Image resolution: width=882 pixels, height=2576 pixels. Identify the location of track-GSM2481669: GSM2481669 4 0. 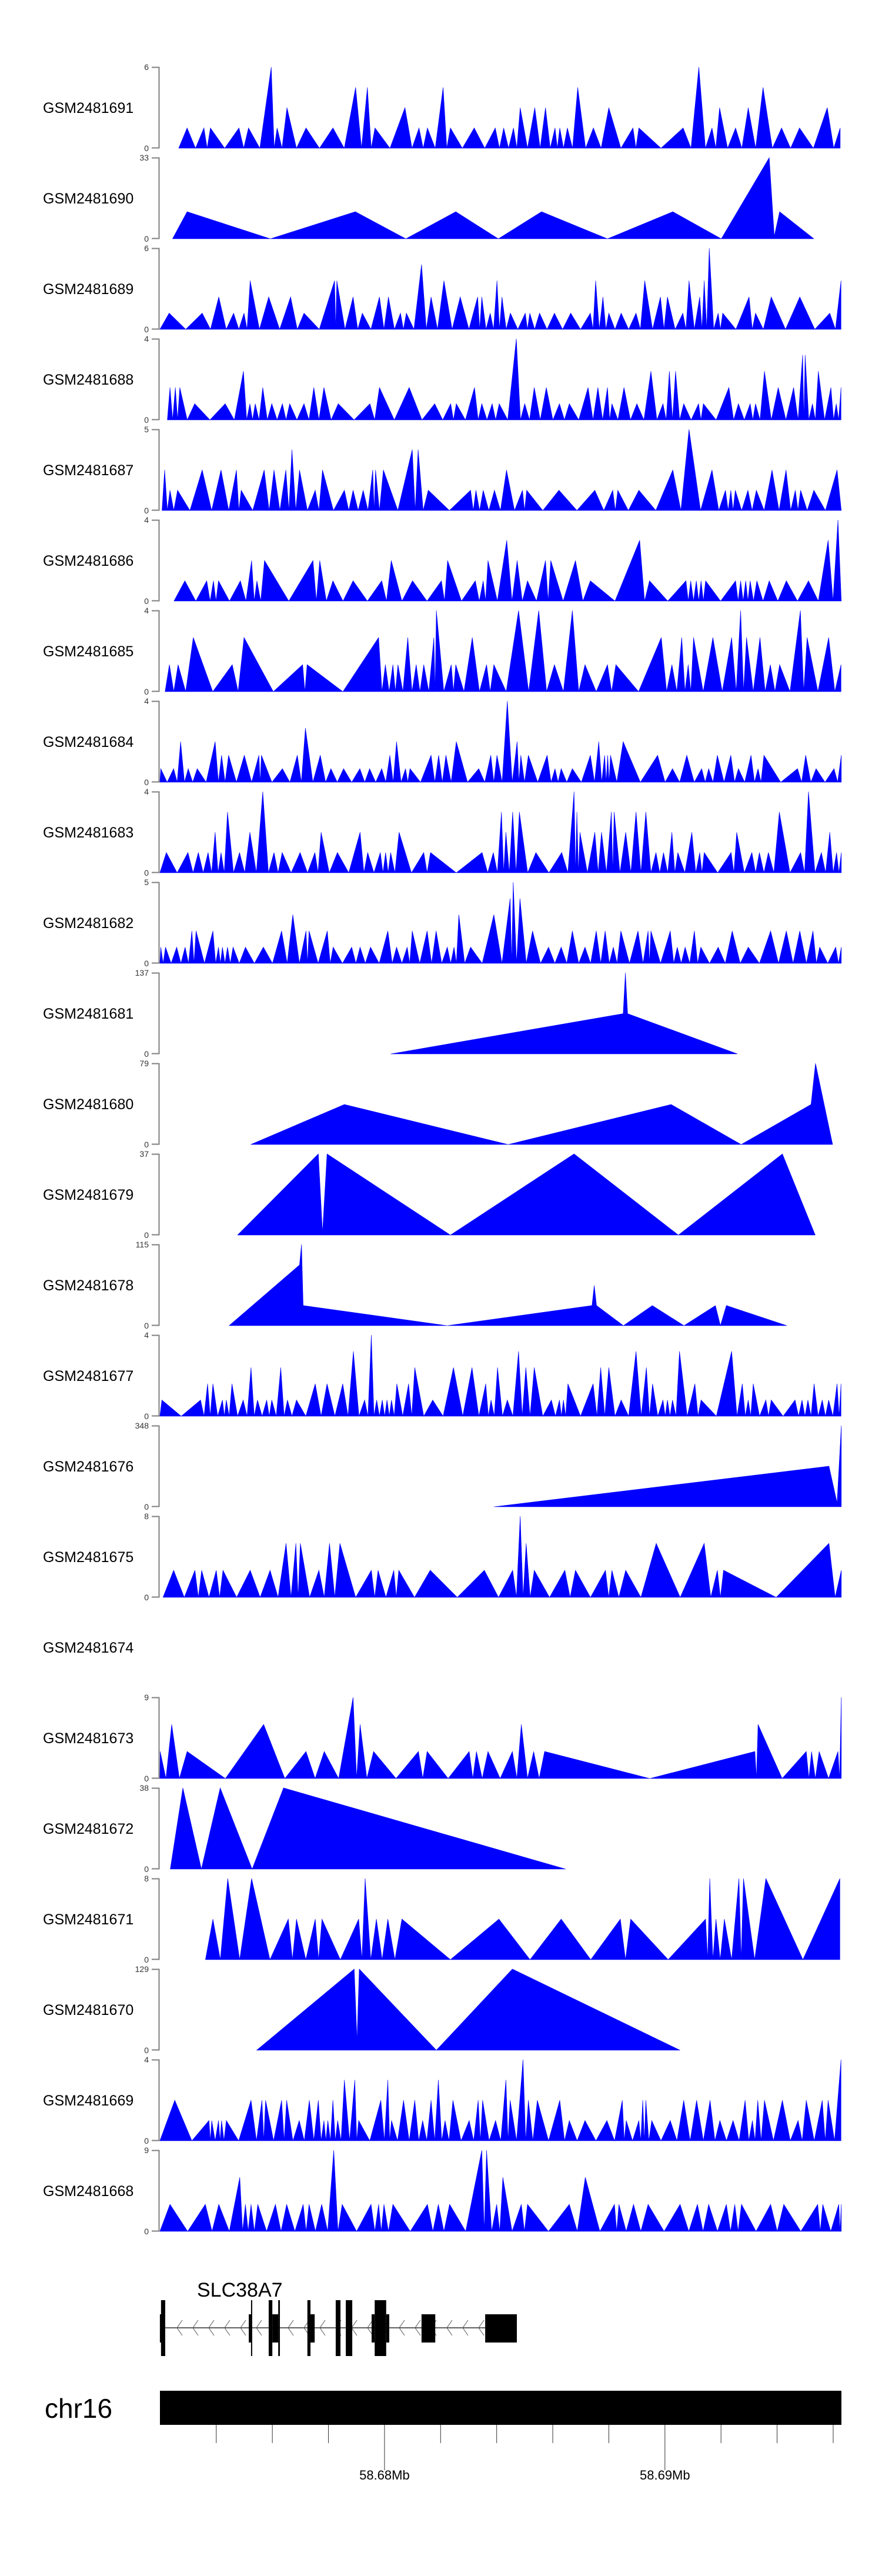
(442, 2100).